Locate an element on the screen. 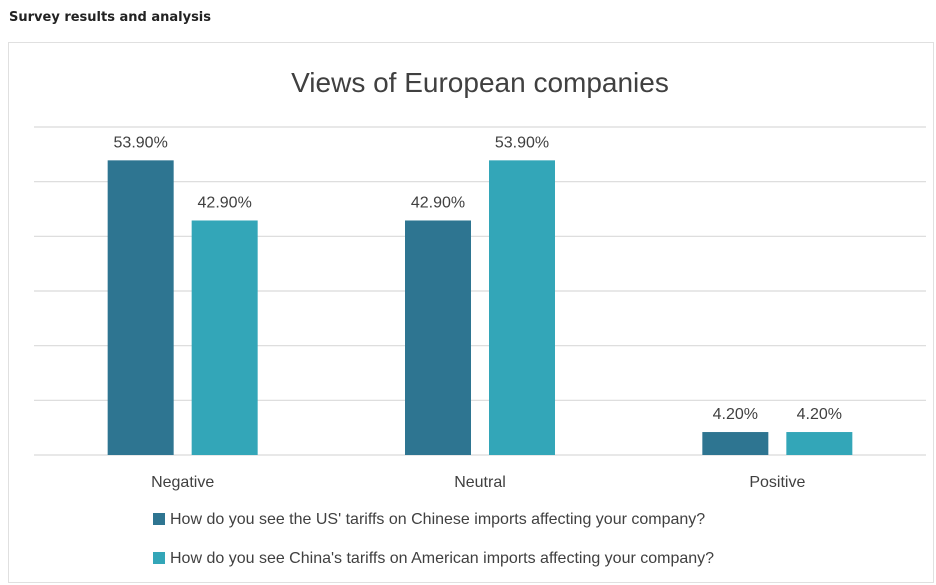 This screenshot has width=936, height=585. category-labels: Negative Neutral Positive is located at coordinates (478, 482).